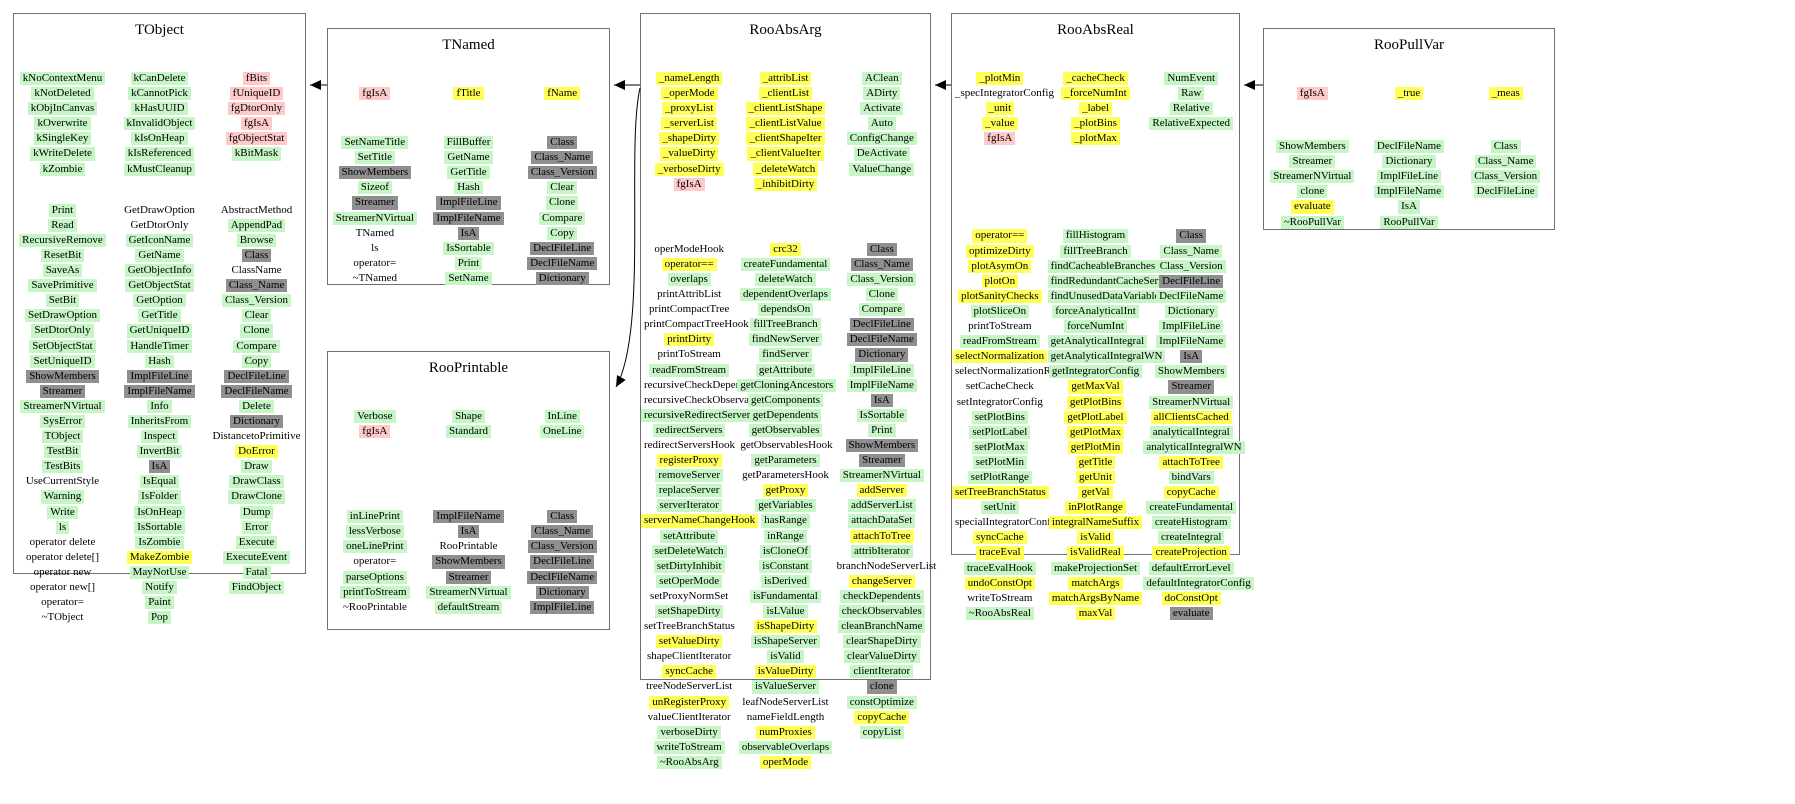 Image resolution: width=1795 pixels, height=804 pixels. I want to click on member-item: setPlotRange, so click(999, 477).